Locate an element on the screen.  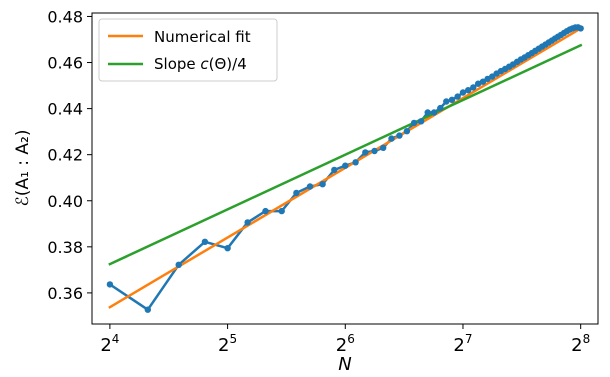
y-tick-label: 0.46 is located at coordinates (65, 63).